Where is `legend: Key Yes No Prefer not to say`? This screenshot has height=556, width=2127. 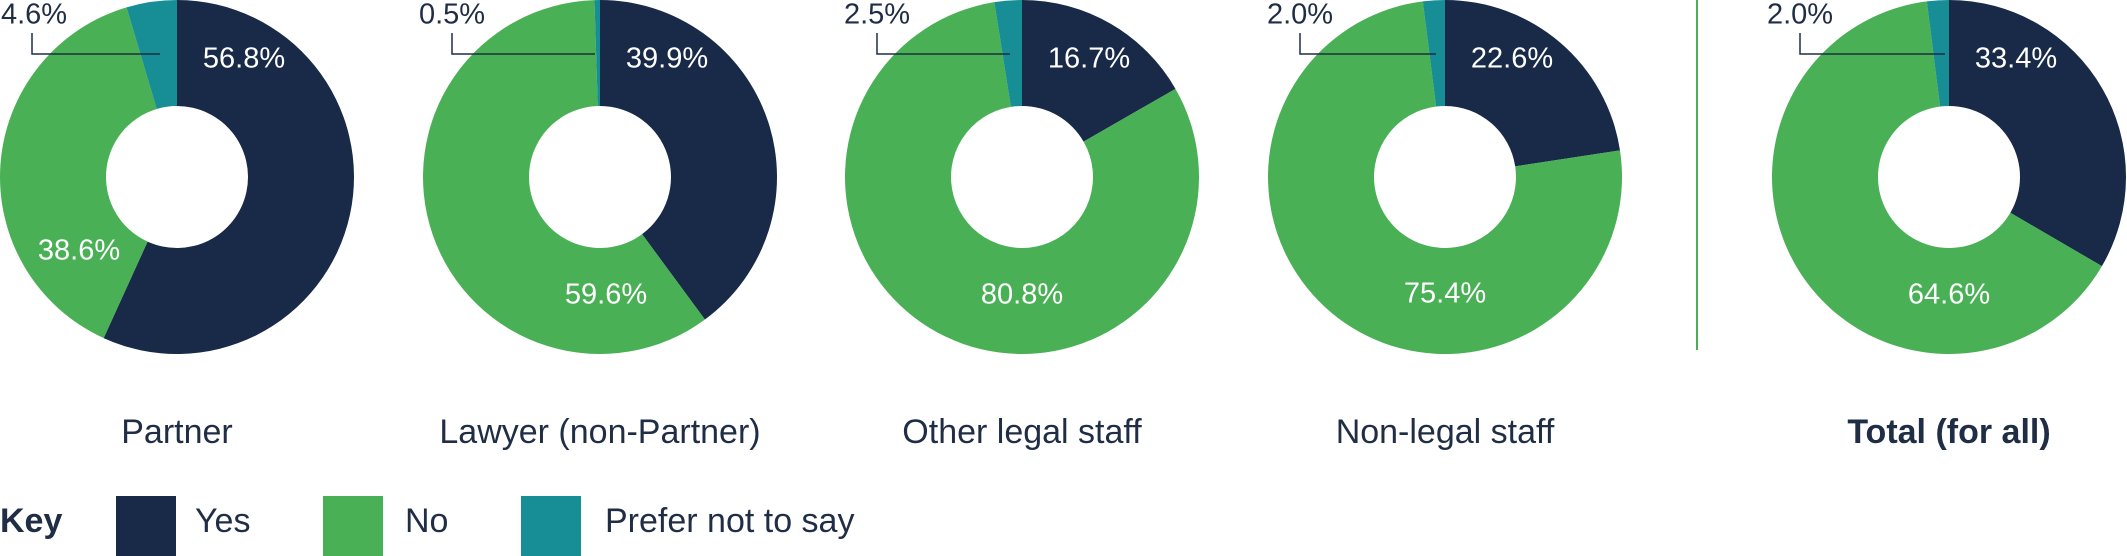
legend: Key Yes No Prefer not to say is located at coordinates (427, 526).